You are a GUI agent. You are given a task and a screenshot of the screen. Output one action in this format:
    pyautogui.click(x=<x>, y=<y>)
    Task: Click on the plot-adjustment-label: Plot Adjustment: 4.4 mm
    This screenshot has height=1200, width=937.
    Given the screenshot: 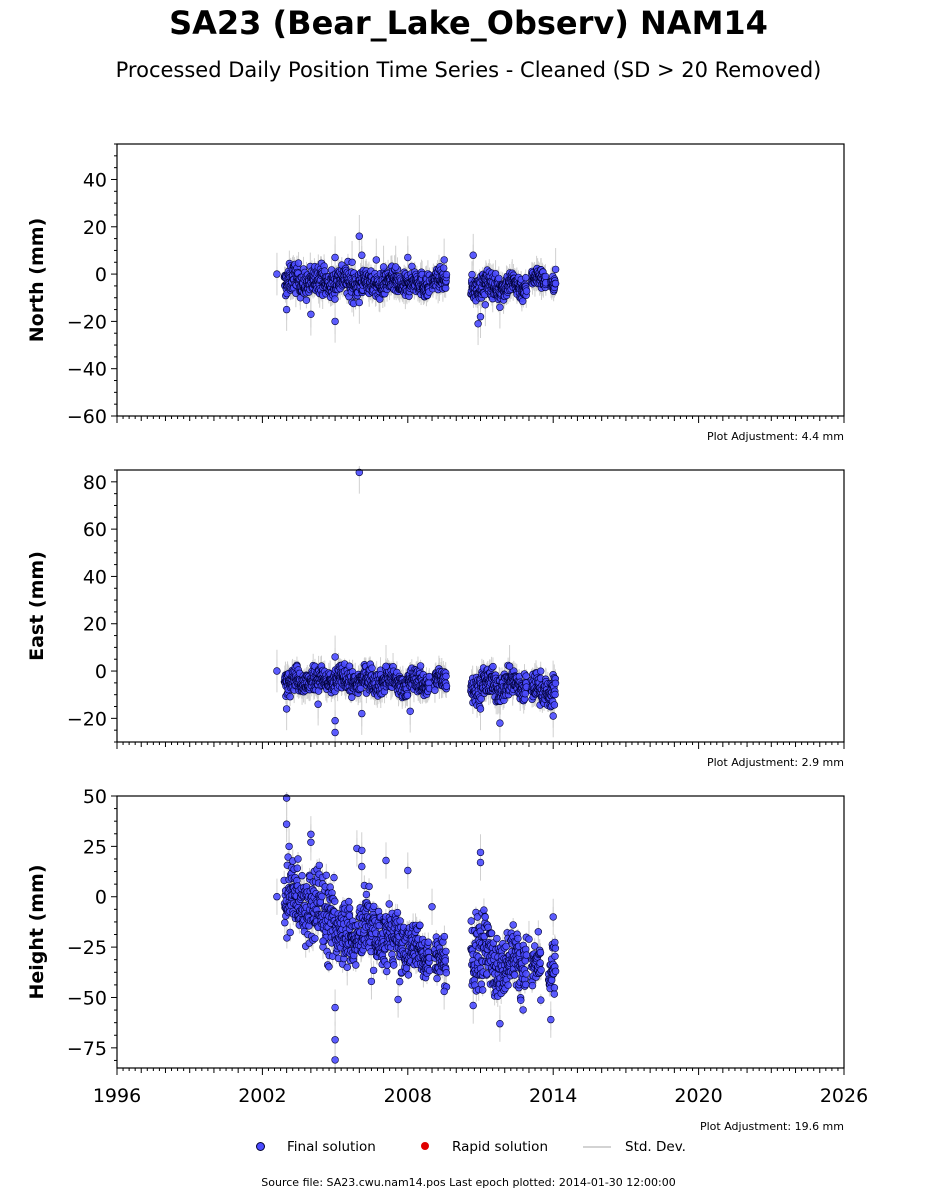 What is the action you would take?
    pyautogui.click(x=775, y=436)
    